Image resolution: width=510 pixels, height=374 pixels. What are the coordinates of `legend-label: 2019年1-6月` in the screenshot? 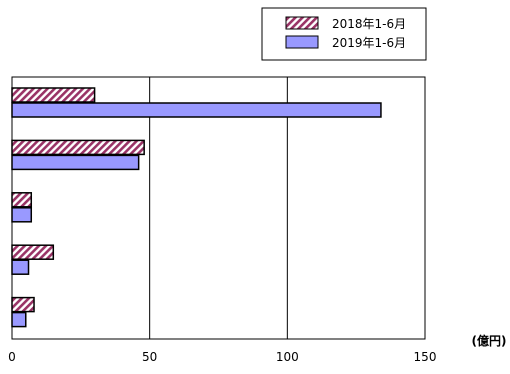 It's located at (369, 43).